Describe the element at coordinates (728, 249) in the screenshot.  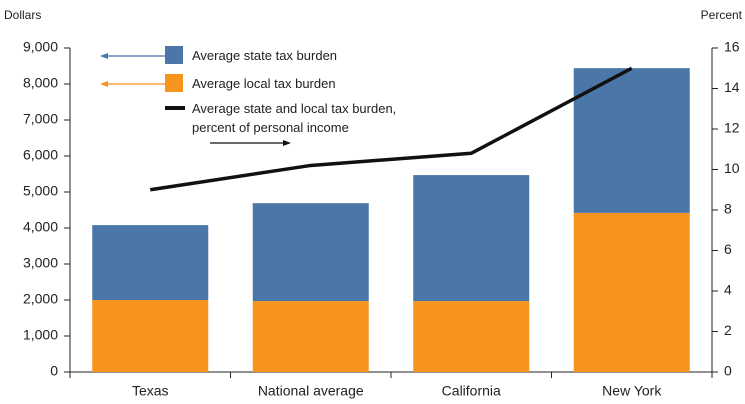
I see `y2-tick-label: 6` at that location.